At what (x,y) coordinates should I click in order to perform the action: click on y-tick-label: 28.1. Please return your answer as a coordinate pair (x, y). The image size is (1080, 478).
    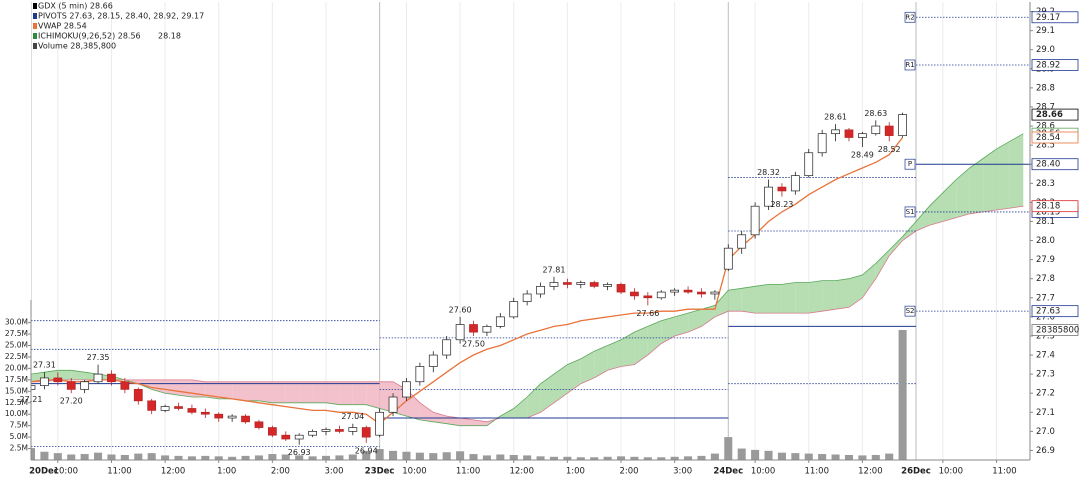
    Looking at the image, I should click on (1045, 222).